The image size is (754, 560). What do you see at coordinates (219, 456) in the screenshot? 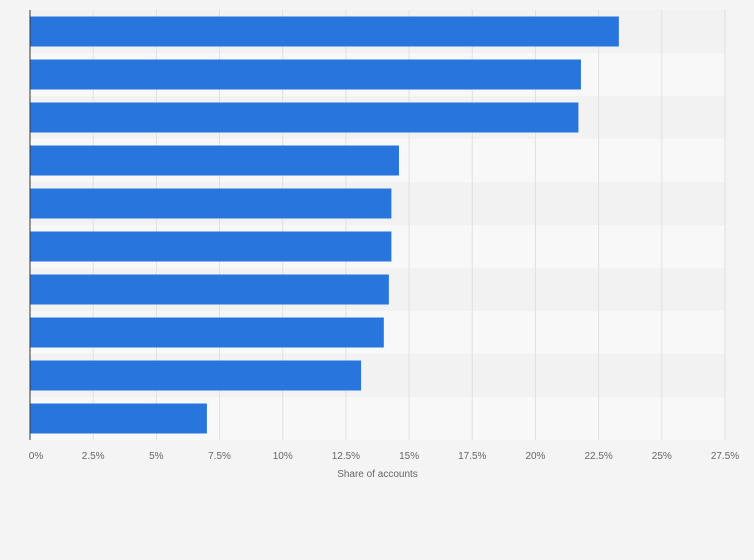
I see `x-tick-label: 7.5%` at bounding box center [219, 456].